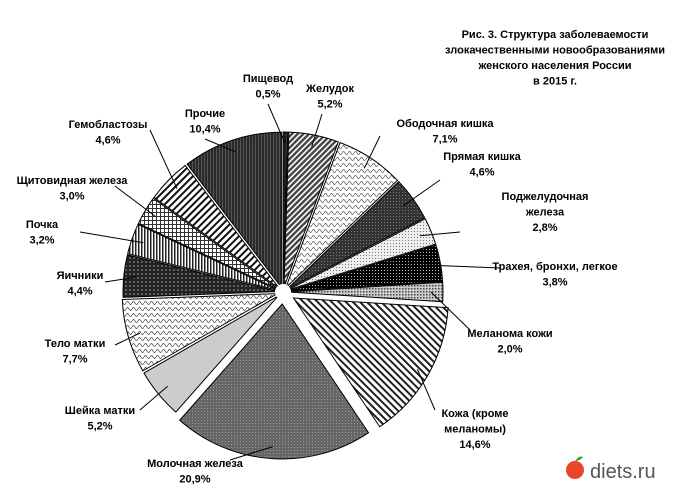 The height and width of the screenshot is (494, 687). Describe the element at coordinates (80, 276) in the screenshot. I see `slice-label: Яичники` at that location.